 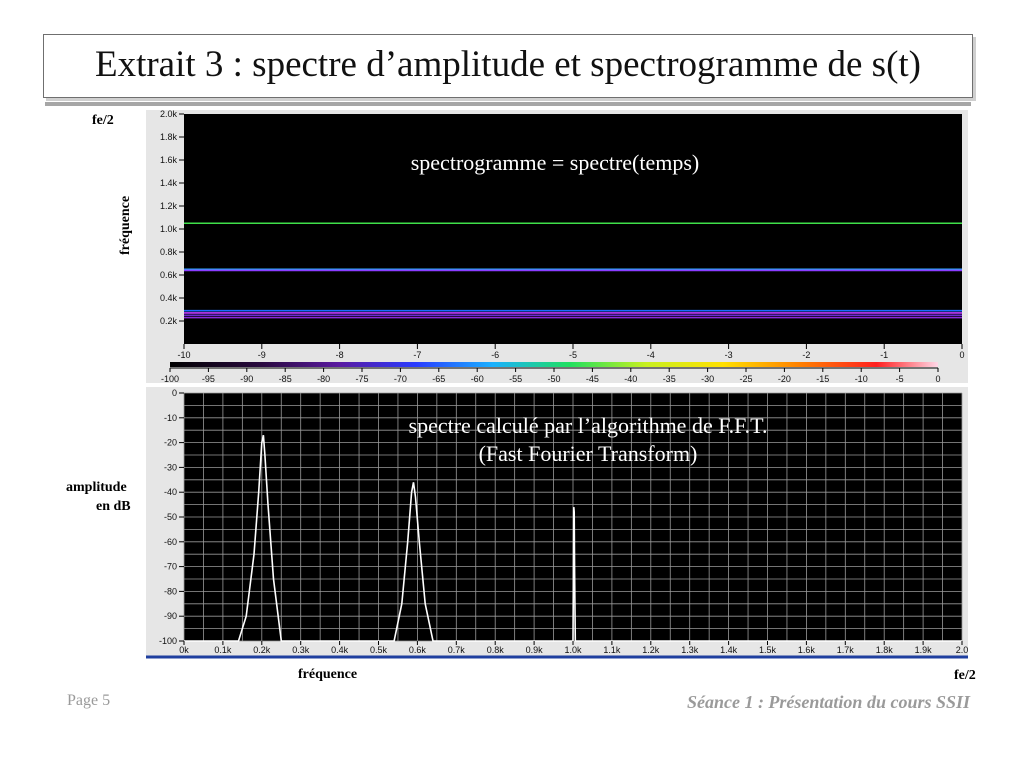 What do you see at coordinates (169, 160) in the screenshot?
I see `spectrogram-y-tick-label: 1.6k` at bounding box center [169, 160].